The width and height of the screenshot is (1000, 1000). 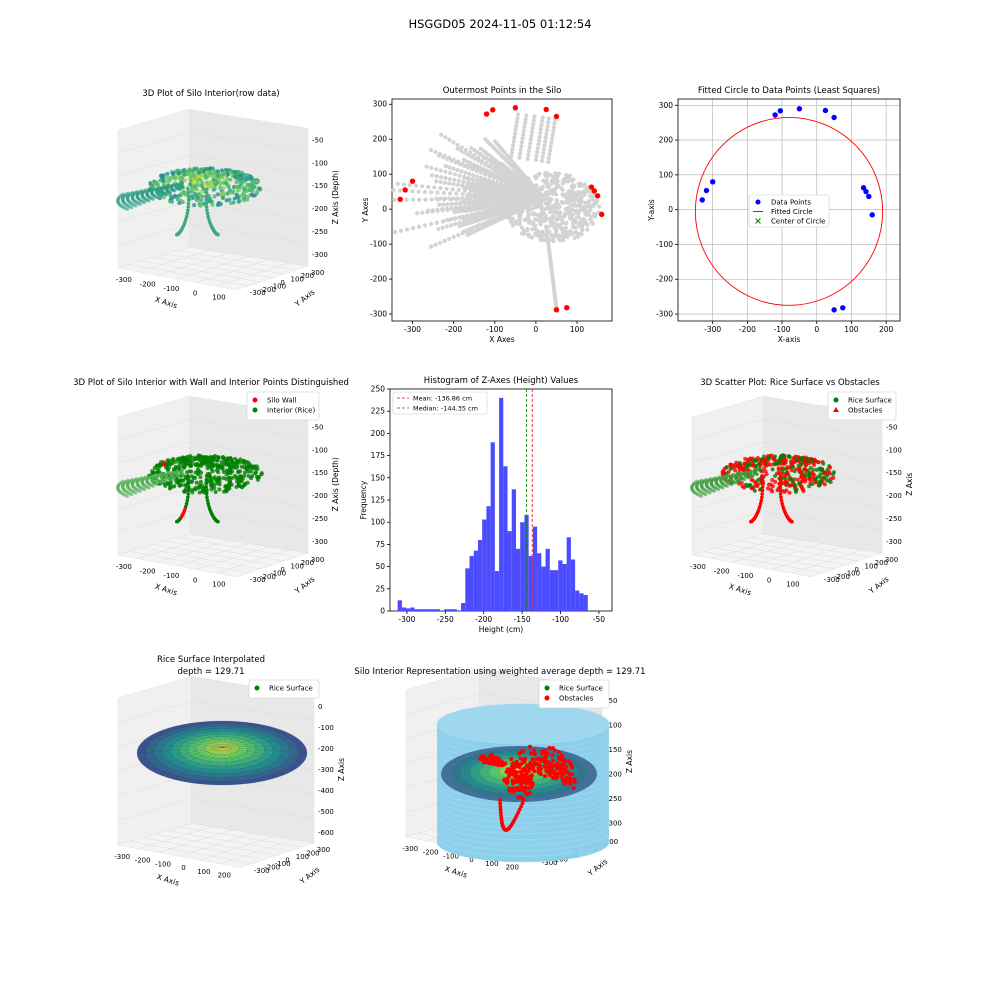 I want to click on z-tick-label: -250, so click(x=614, y=799).